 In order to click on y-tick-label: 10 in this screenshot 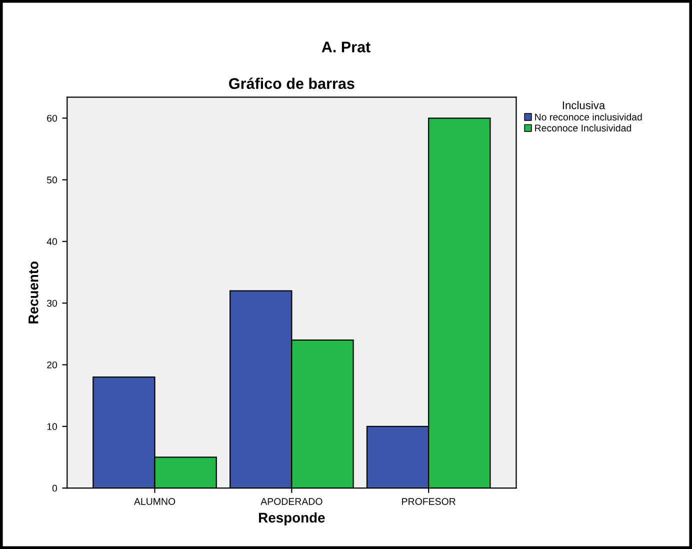, I will do `click(52, 426)`.